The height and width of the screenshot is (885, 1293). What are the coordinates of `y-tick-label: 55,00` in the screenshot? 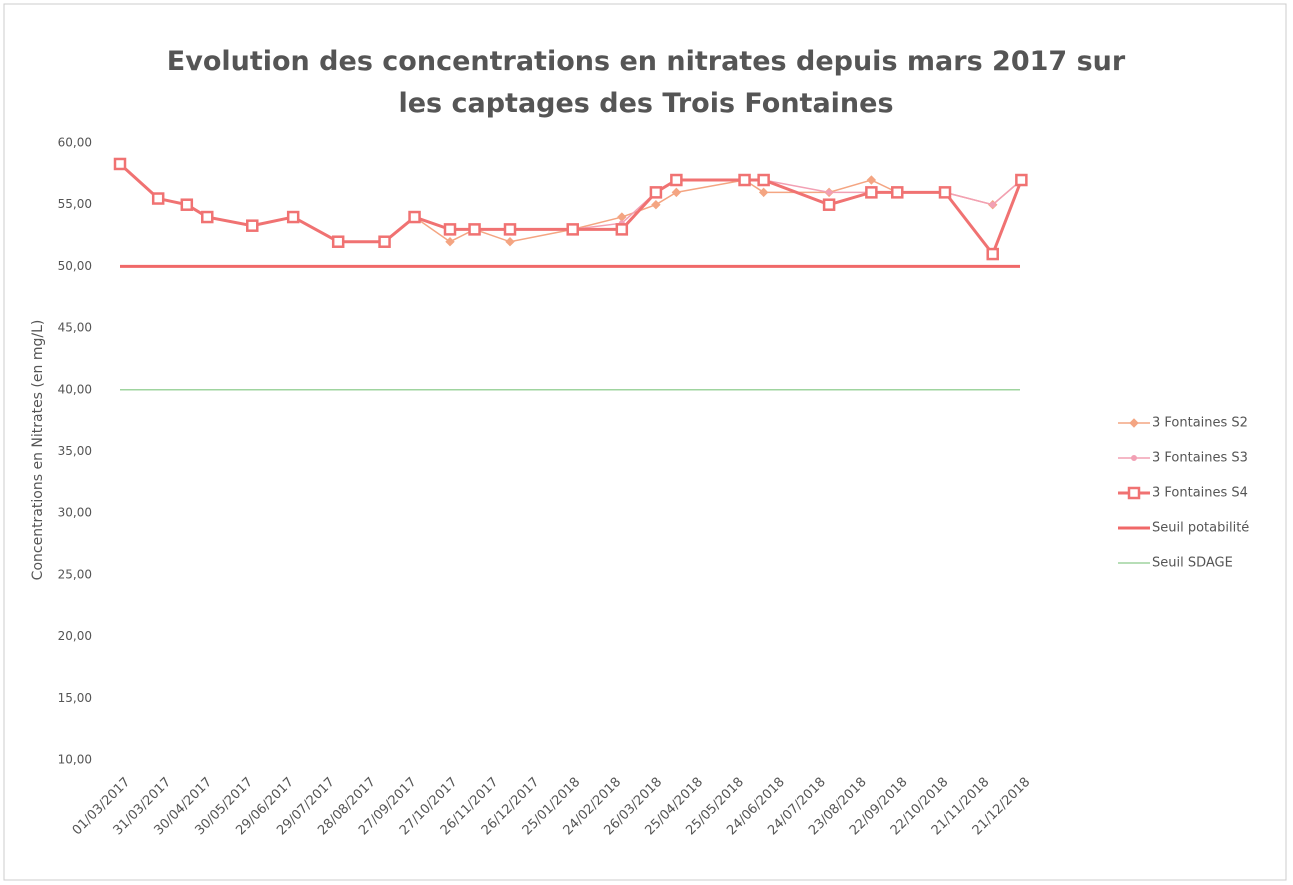 It's located at (75, 204).